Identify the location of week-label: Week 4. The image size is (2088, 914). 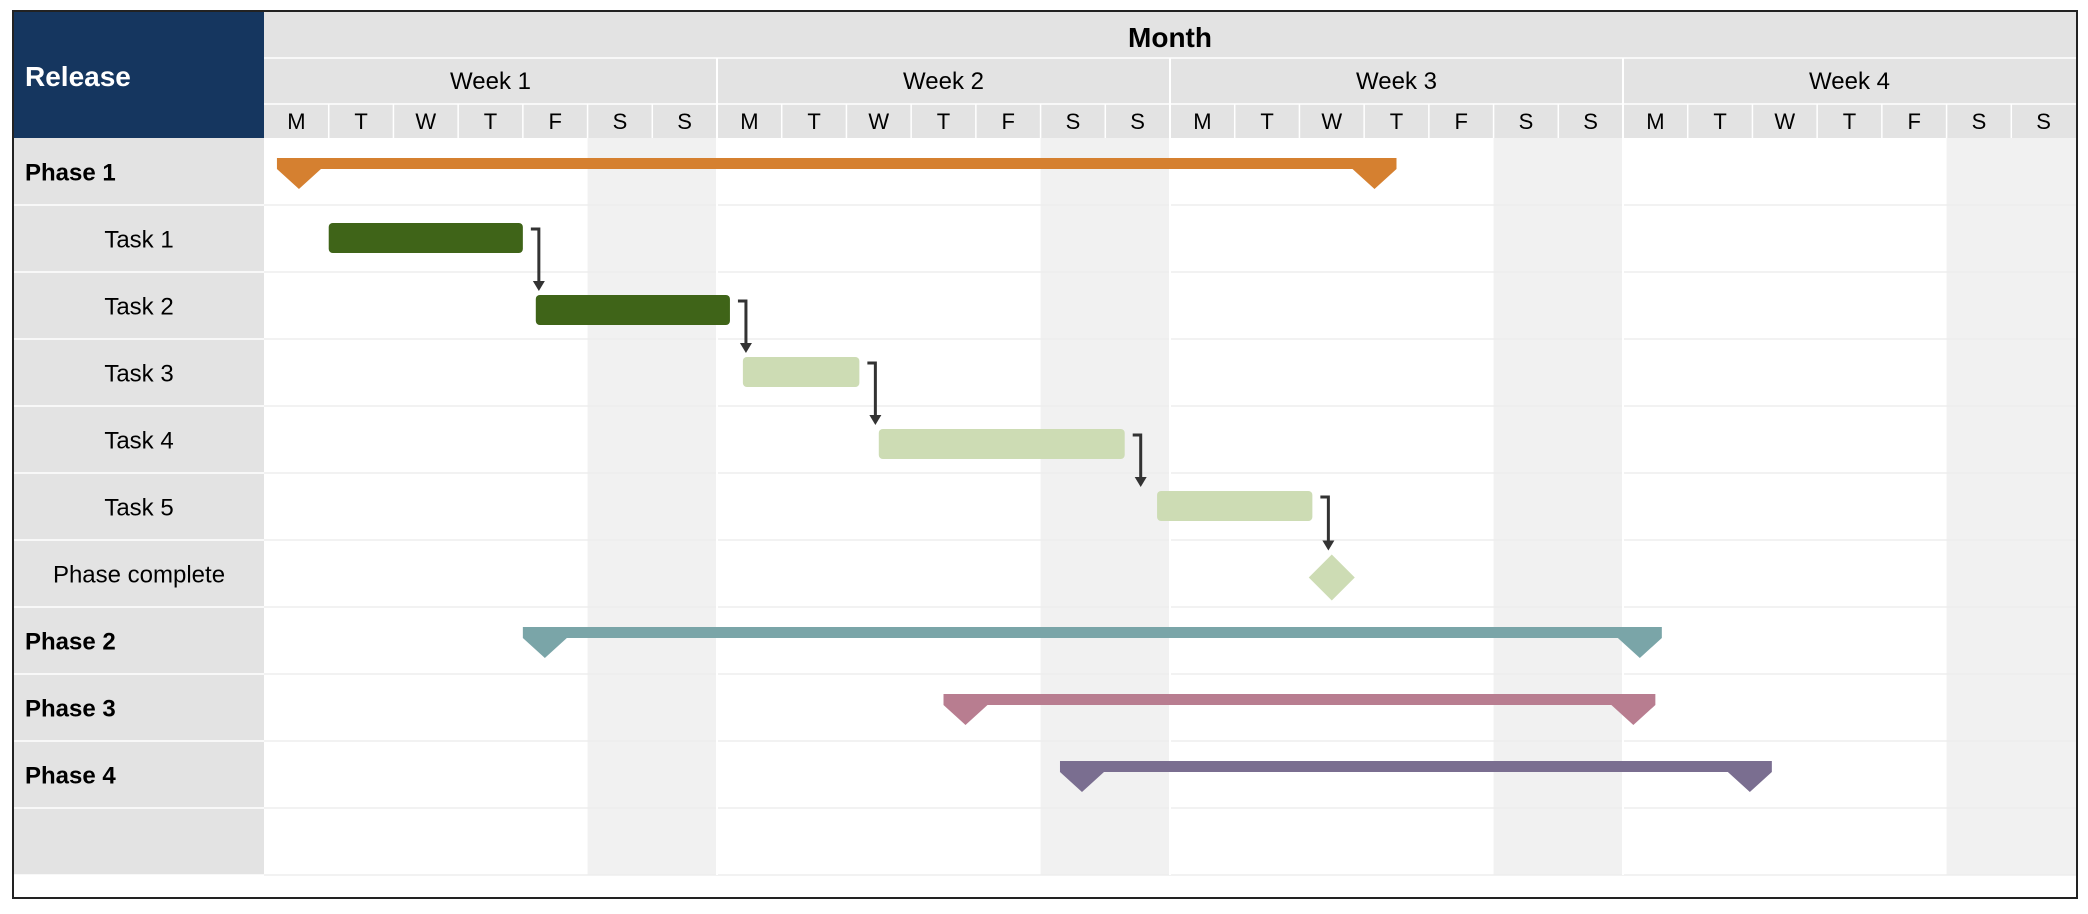
(1849, 81).